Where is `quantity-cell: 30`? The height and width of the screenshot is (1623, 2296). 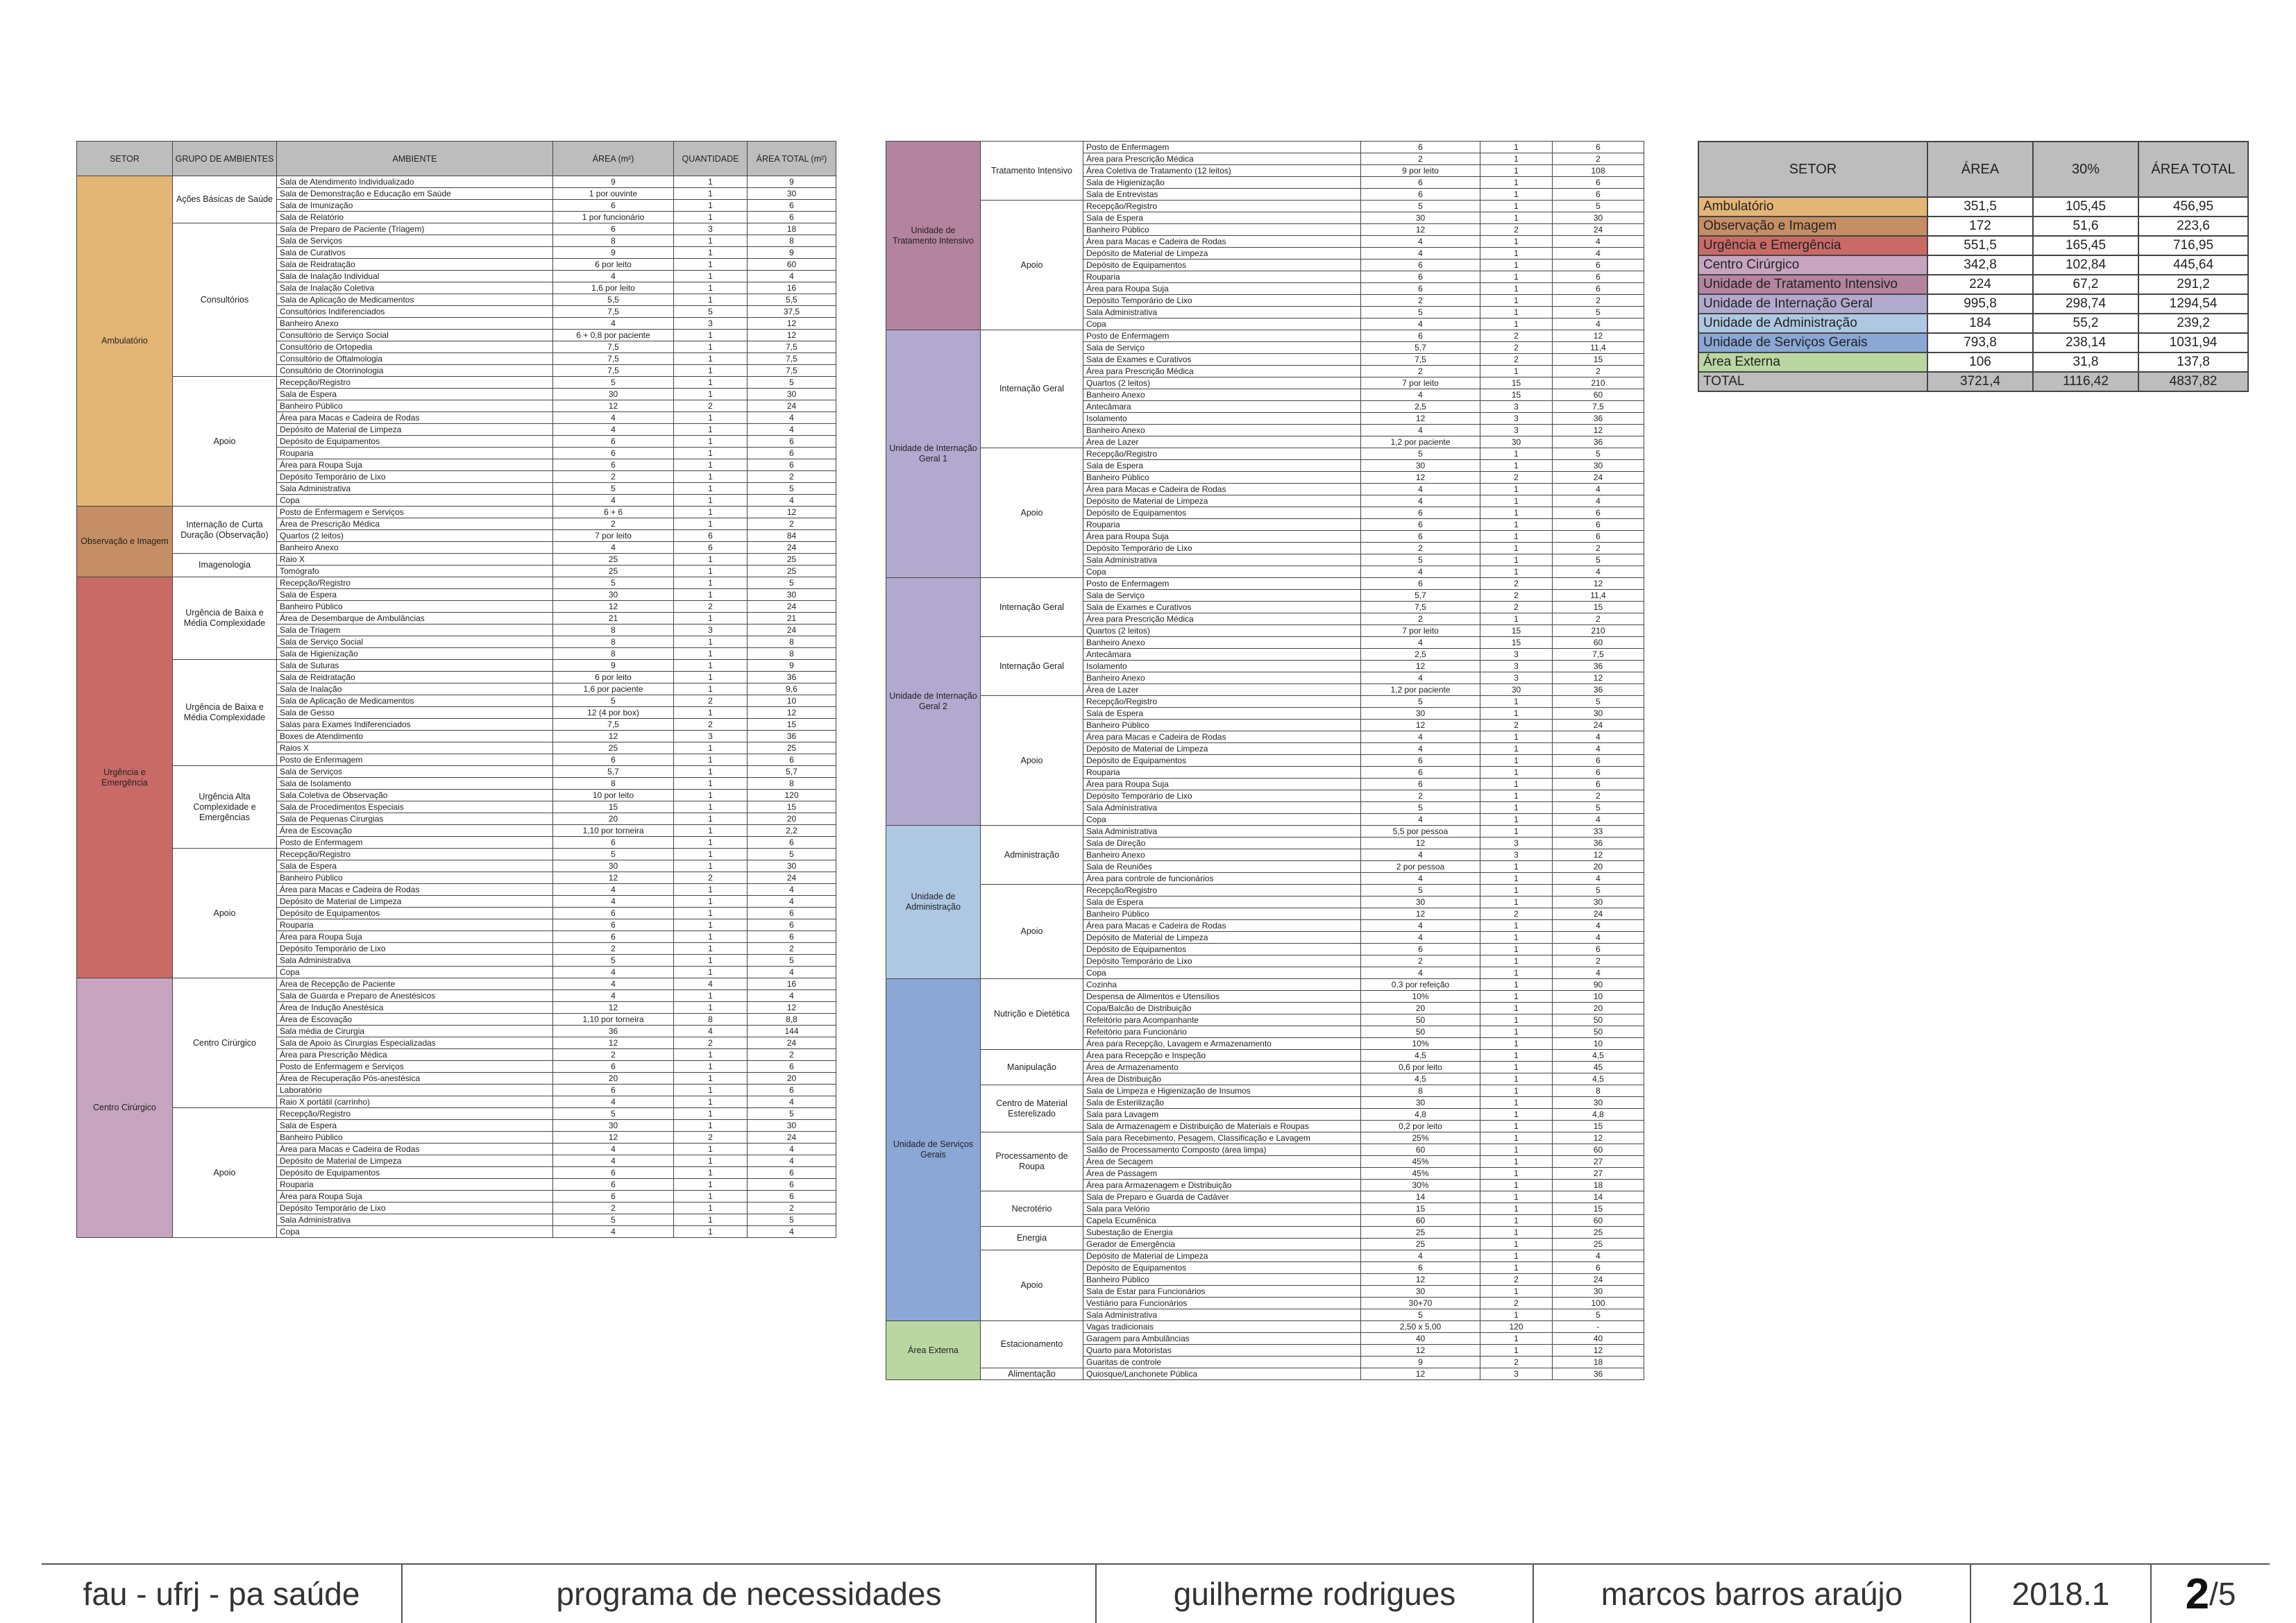 quantity-cell: 30 is located at coordinates (1516, 442).